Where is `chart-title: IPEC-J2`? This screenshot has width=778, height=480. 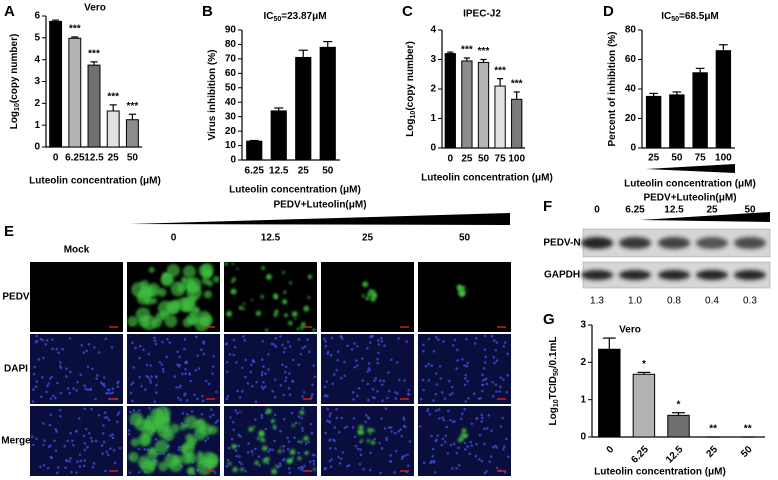
chart-title: IPEC-J2 is located at coordinates (482, 14).